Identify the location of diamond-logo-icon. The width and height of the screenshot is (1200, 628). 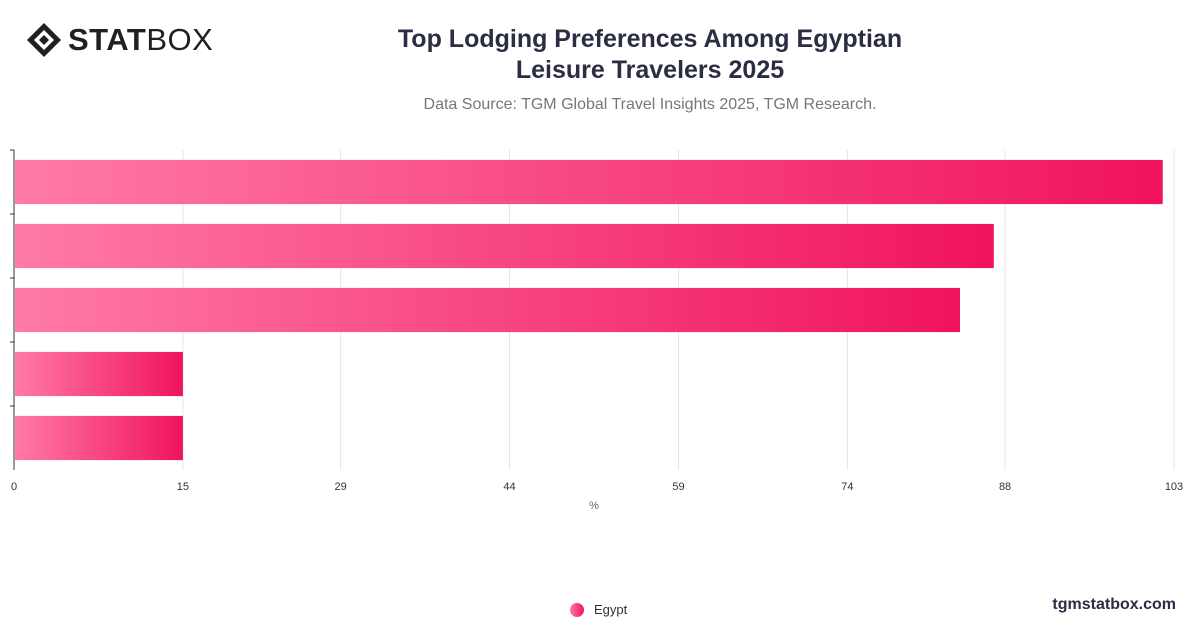
(44, 40).